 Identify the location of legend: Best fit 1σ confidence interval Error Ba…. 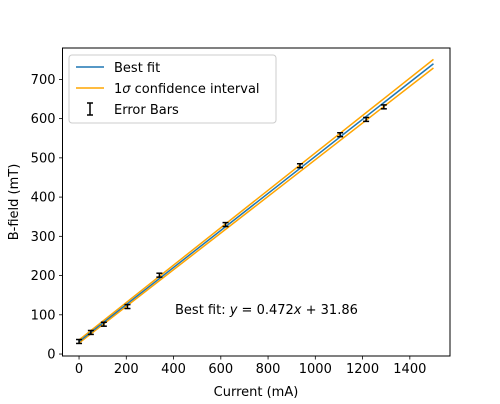
(172, 89).